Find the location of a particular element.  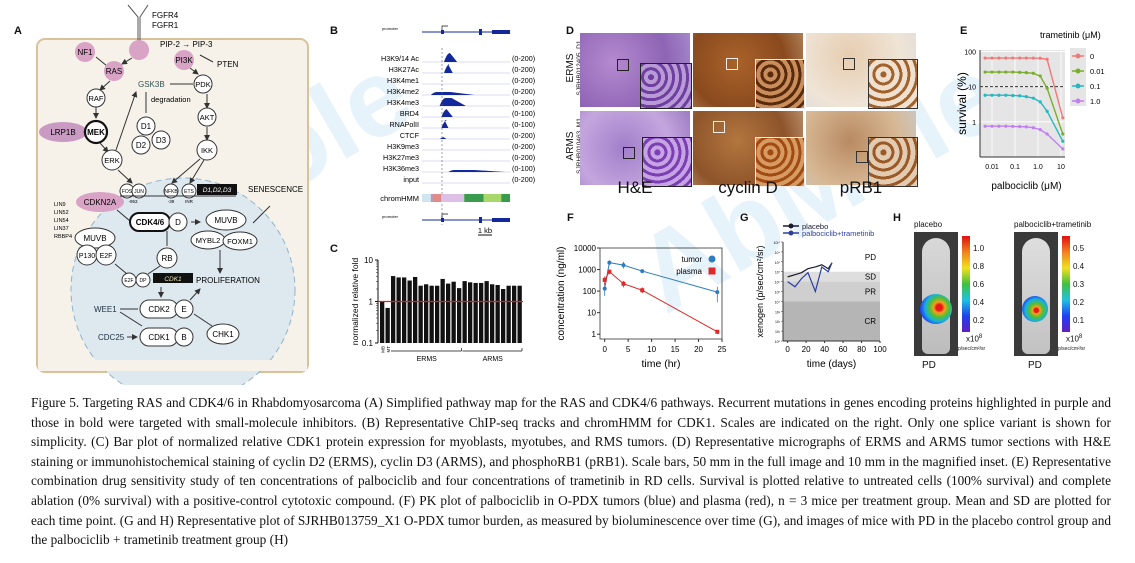

y-tick-label: 10¹ is located at coordinates (778, 332).